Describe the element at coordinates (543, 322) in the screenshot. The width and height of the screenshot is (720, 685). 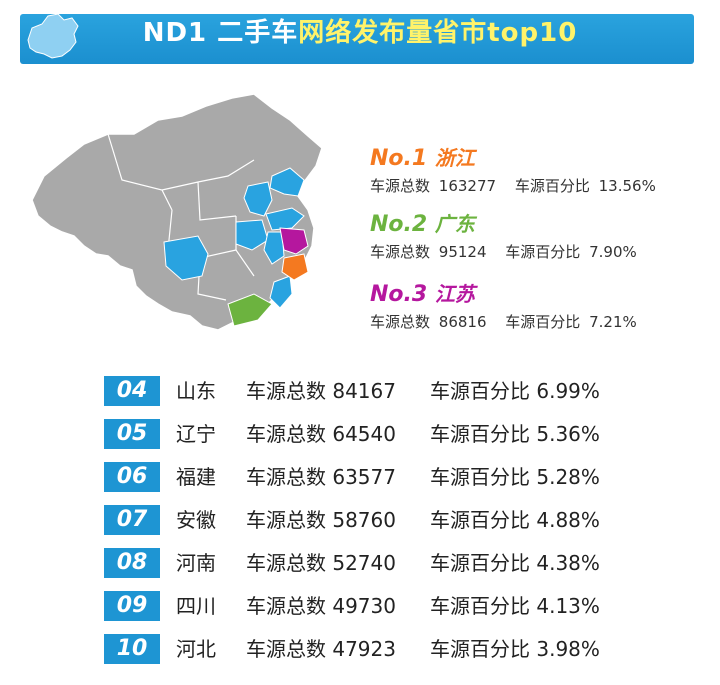
I see `rank-3-pct-label: 车源百分比` at that location.